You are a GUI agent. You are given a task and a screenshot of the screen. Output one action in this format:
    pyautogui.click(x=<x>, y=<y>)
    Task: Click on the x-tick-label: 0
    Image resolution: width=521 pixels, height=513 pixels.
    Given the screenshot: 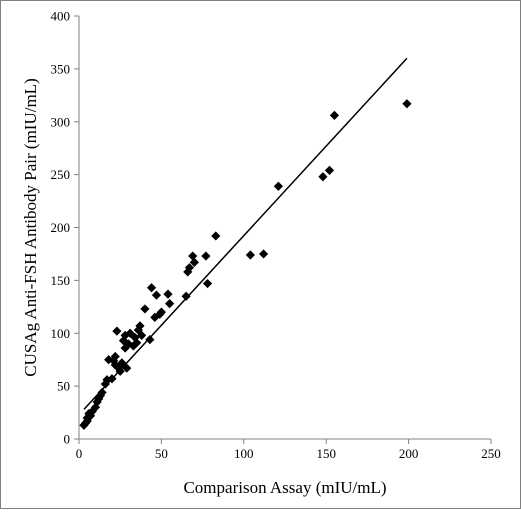 What is the action you would take?
    pyautogui.click(x=79, y=453)
    